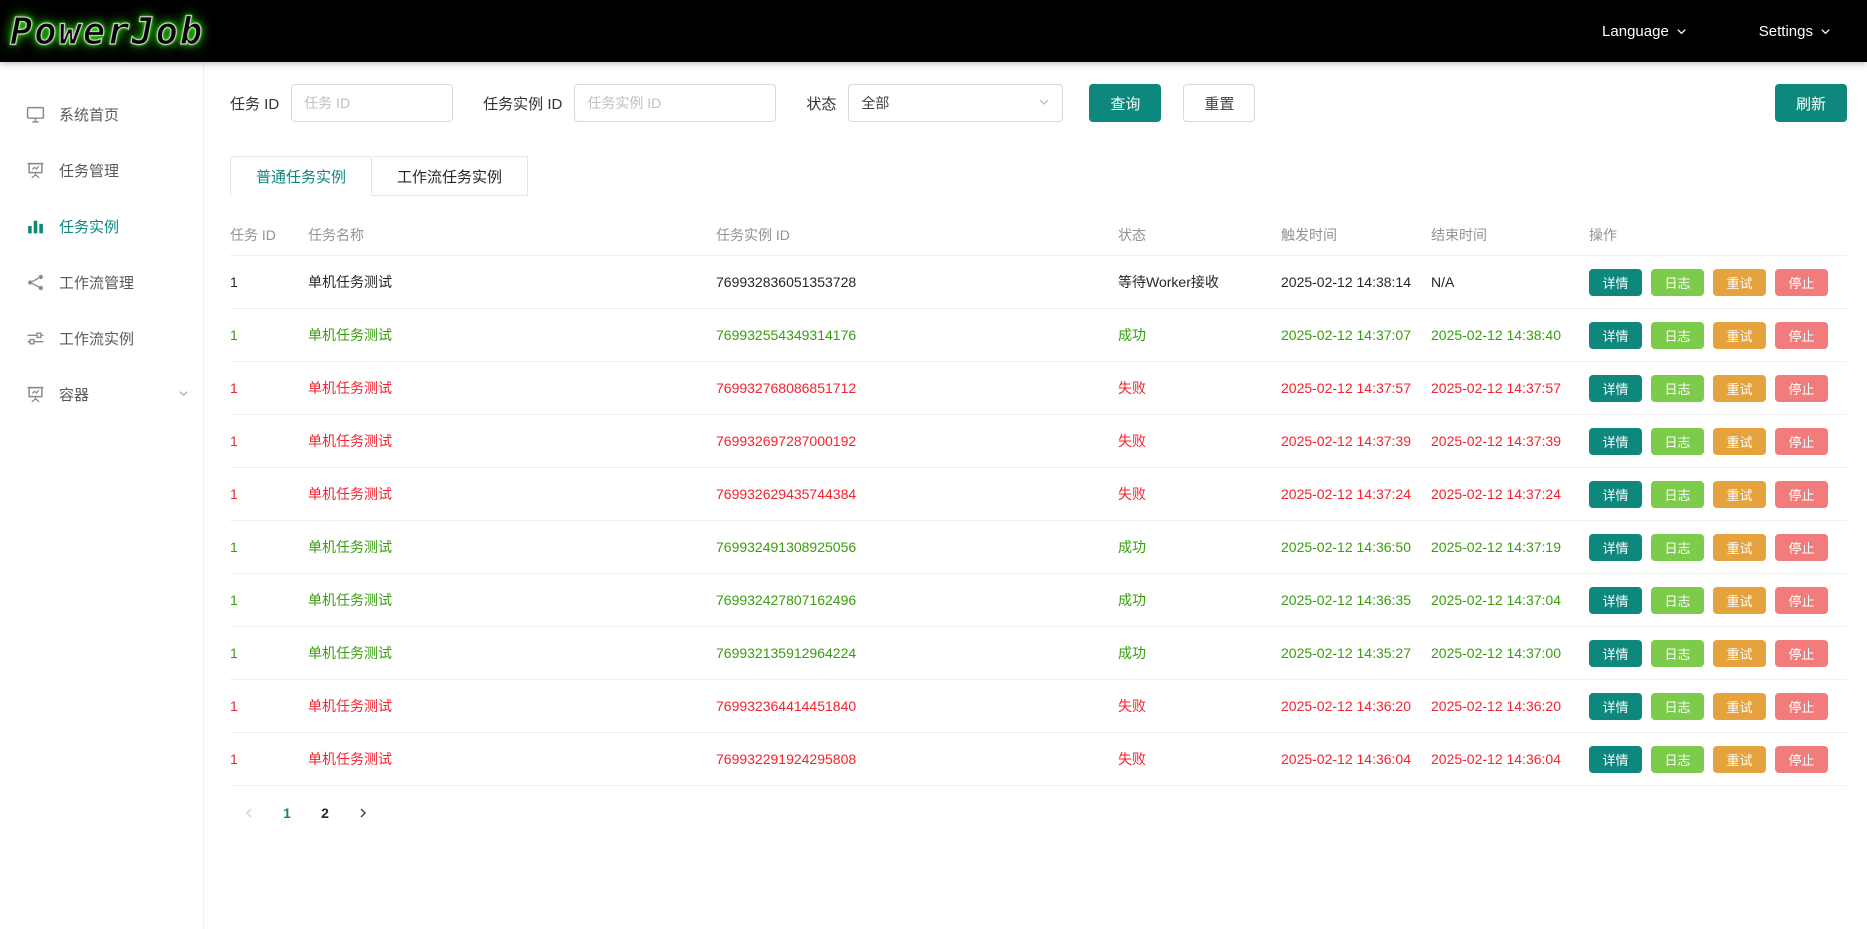 The height and width of the screenshot is (929, 1867). Describe the element at coordinates (1132, 335) in the screenshot. I see `cell-status: 成功` at that location.